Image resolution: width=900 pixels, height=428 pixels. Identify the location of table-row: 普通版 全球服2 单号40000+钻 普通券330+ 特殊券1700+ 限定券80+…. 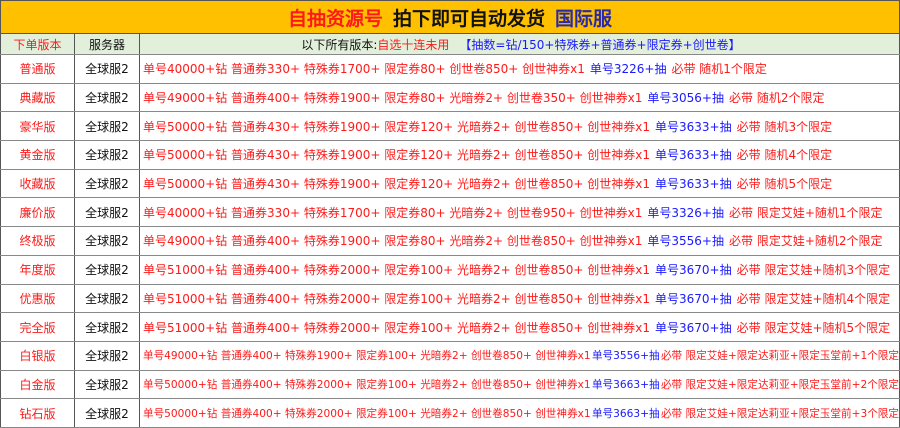
(450, 69).